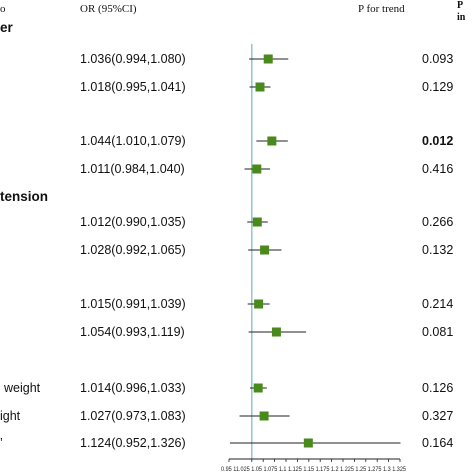 This screenshot has height=474, width=474. I want to click on or-ci-text: 1.015(0.991,1.039), so click(133, 304).